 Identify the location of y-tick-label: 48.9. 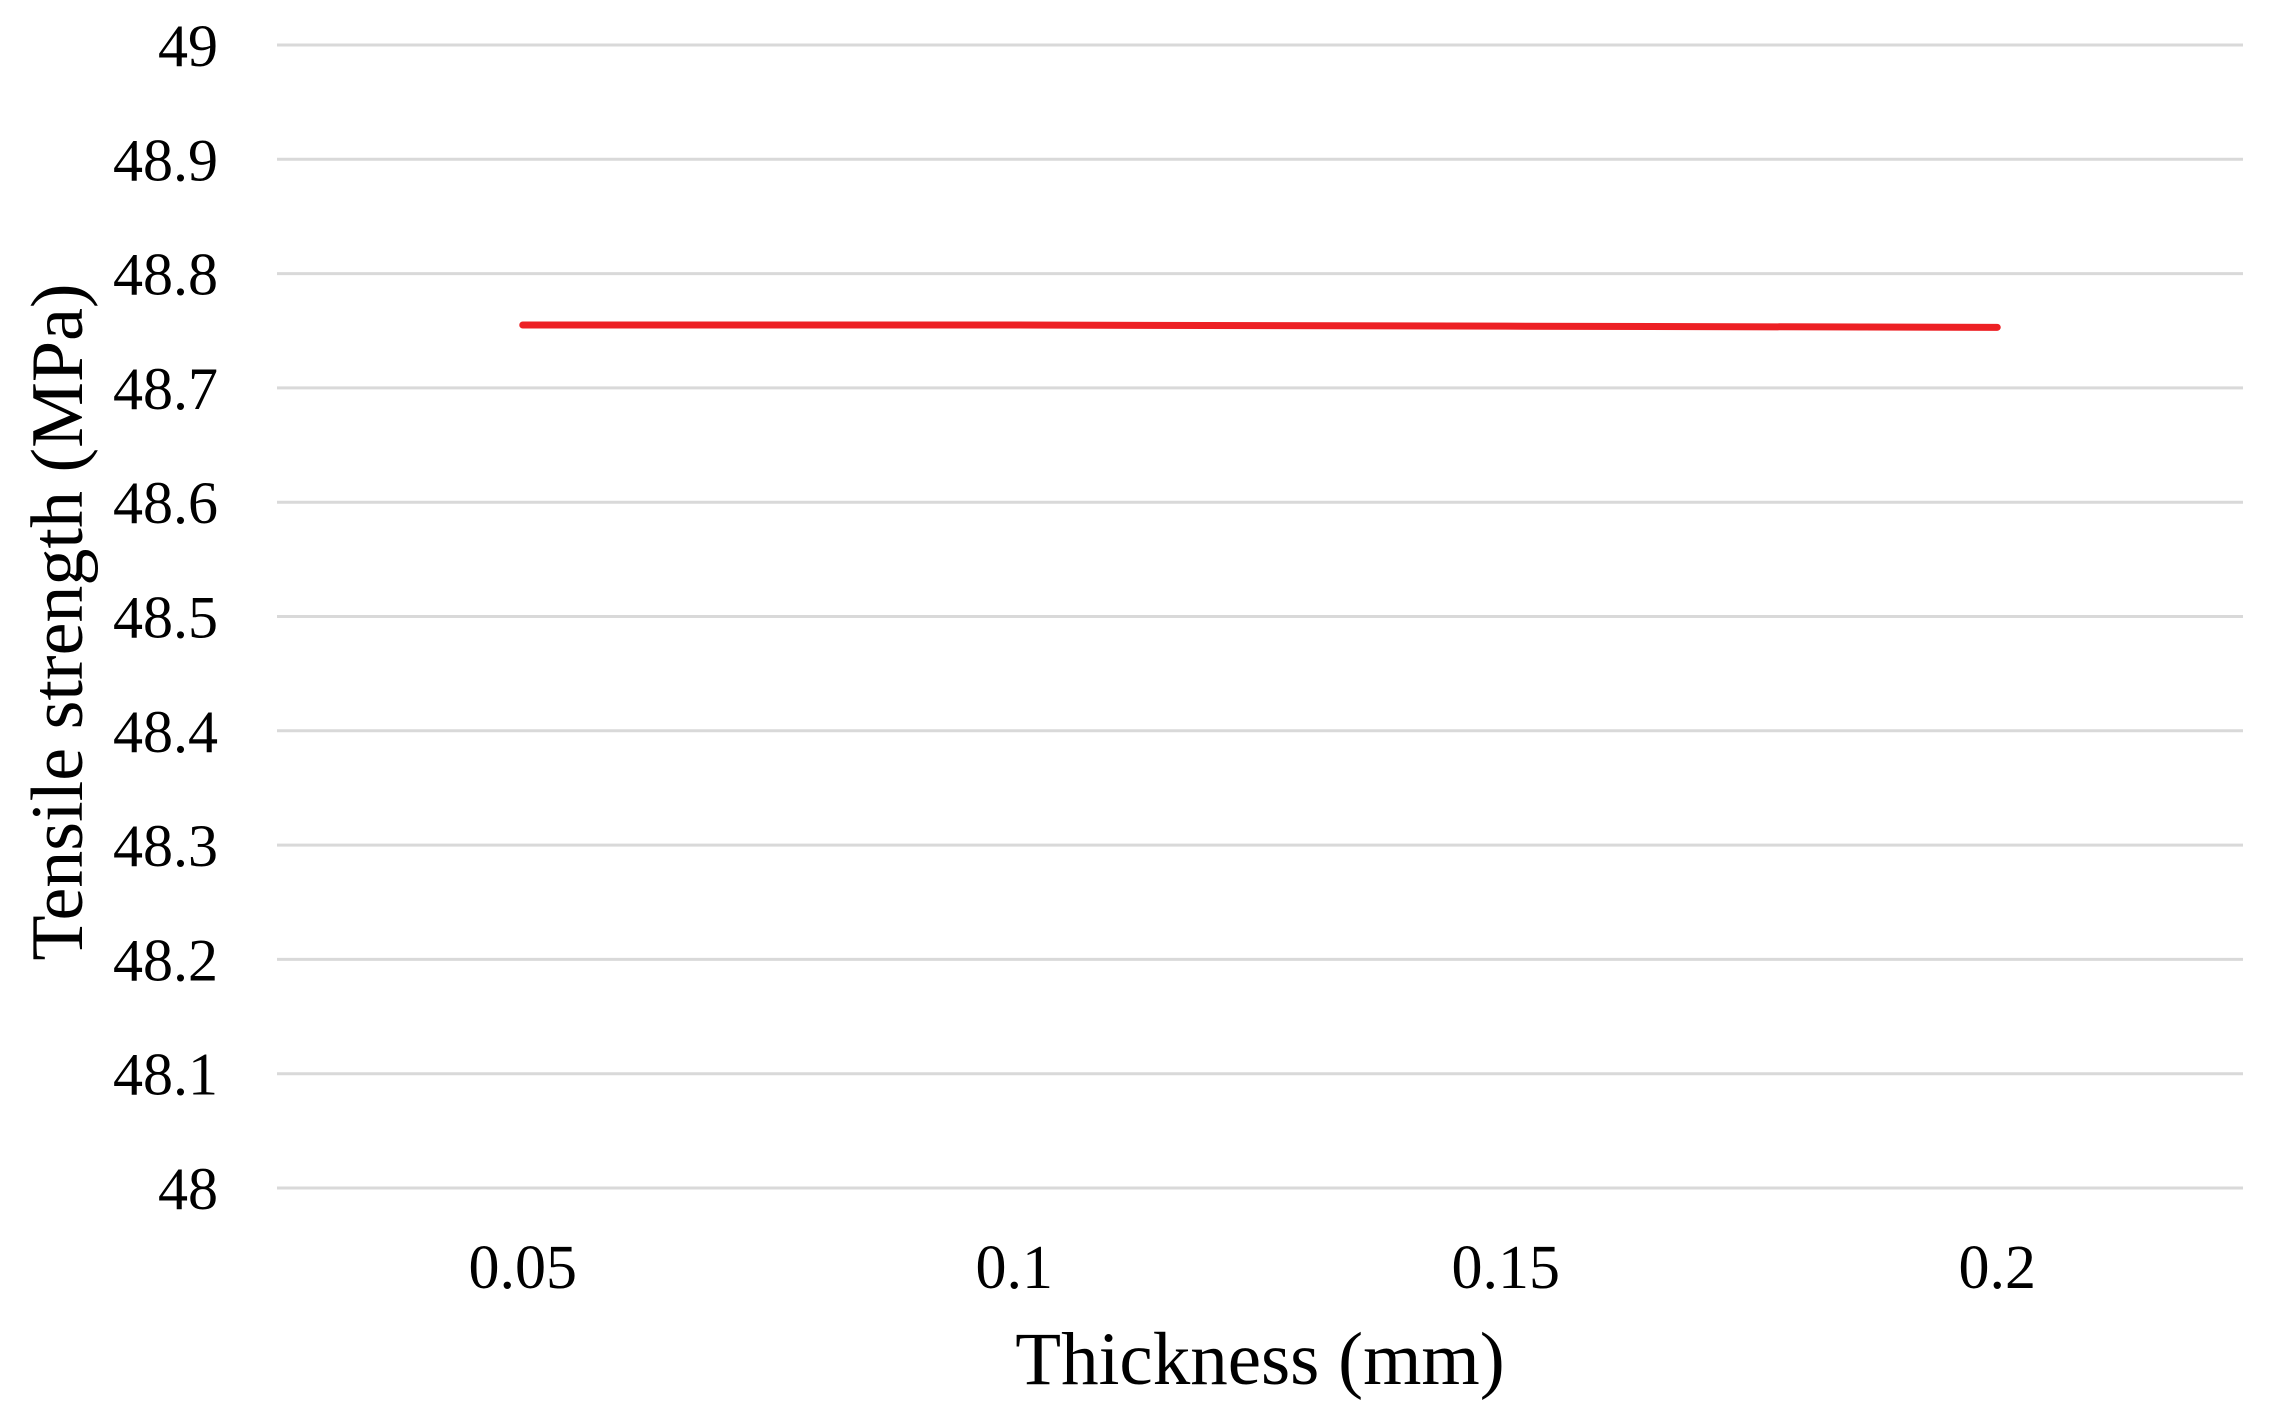
(165, 160).